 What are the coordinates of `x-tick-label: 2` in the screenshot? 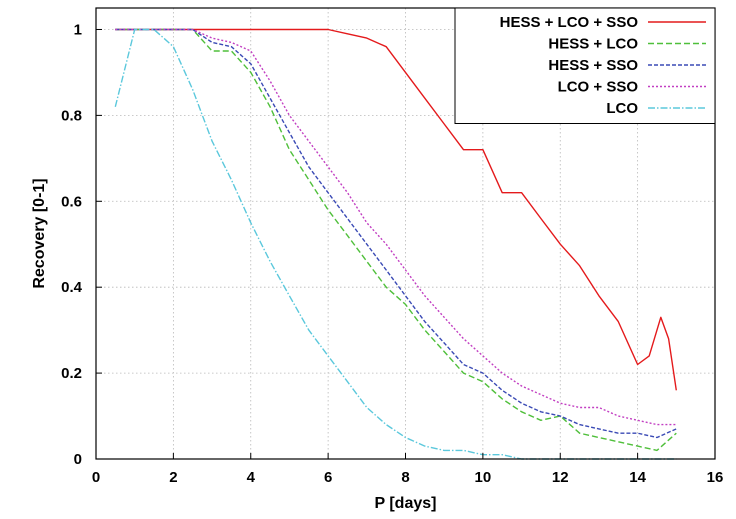 It's located at (173, 477).